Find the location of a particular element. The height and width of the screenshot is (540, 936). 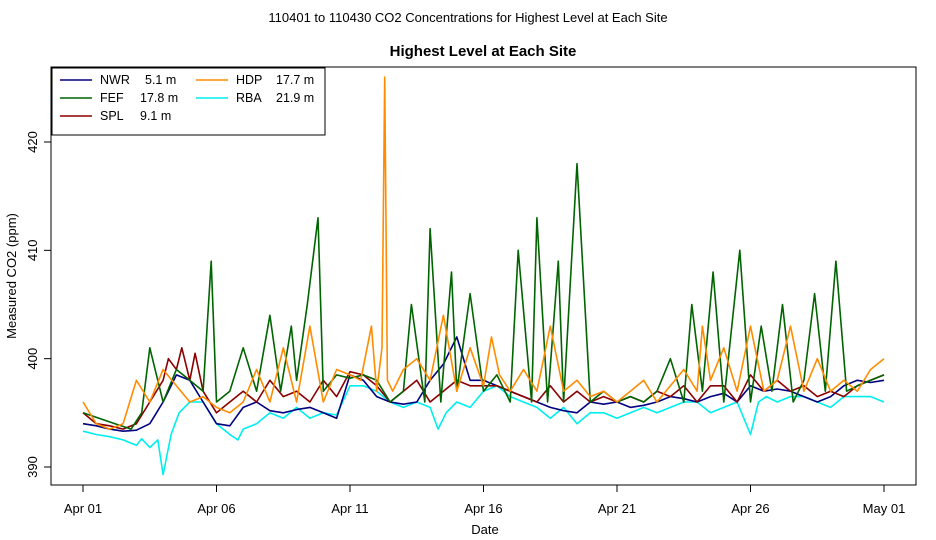

legend-height-fef: 17.8 m is located at coordinates (159, 98).